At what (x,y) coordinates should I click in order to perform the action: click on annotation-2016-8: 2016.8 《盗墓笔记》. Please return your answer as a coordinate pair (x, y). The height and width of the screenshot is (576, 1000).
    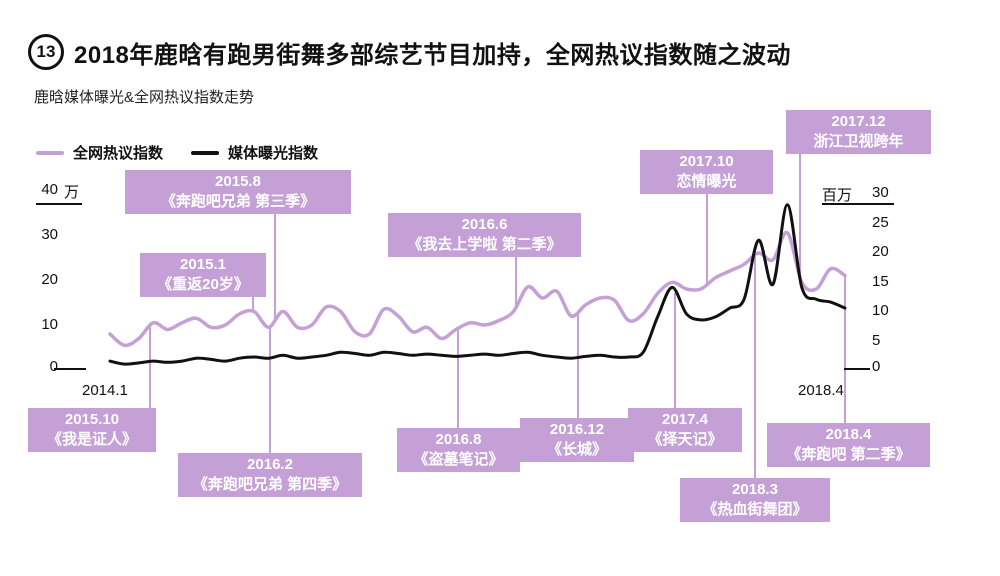
    Looking at the image, I should click on (458, 450).